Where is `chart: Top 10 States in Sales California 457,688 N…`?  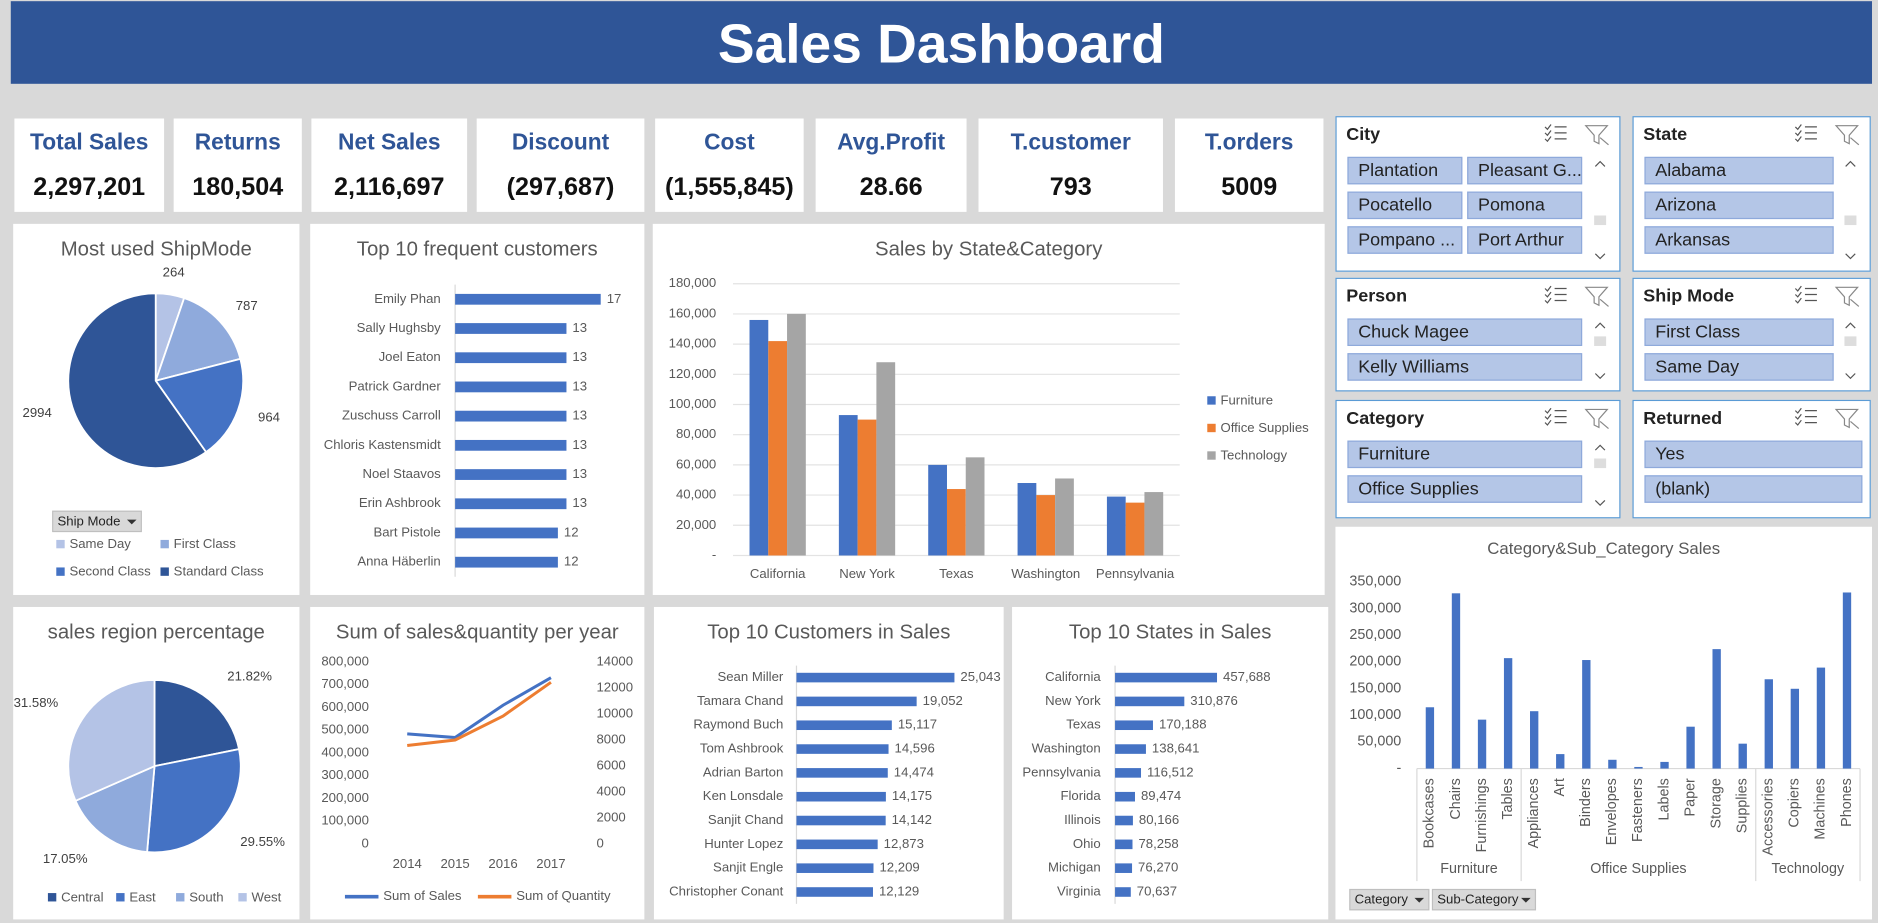 chart: Top 10 States in Sales California 457,688 N… is located at coordinates (1146, 763).